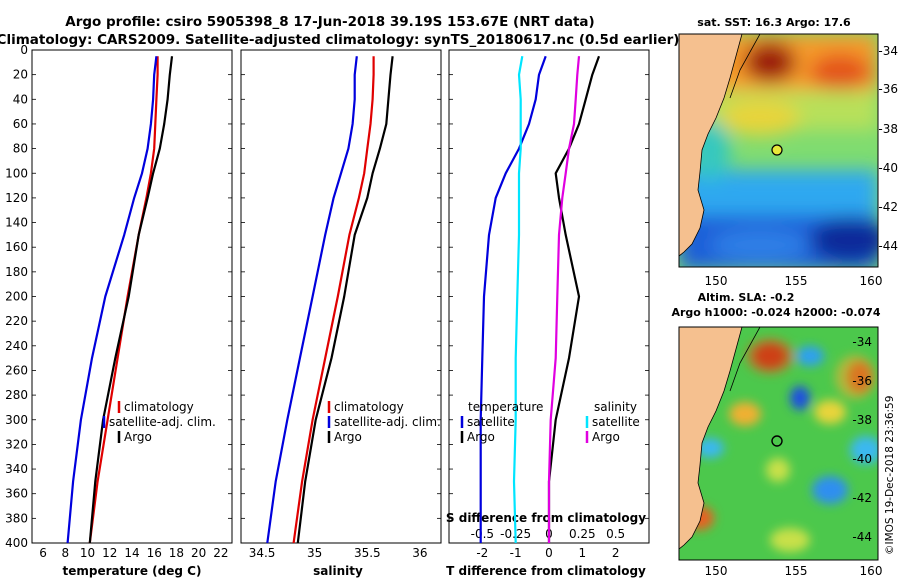  Describe the element at coordinates (482, 553) in the screenshot. I see `t-difference-tick-label: -2` at that location.